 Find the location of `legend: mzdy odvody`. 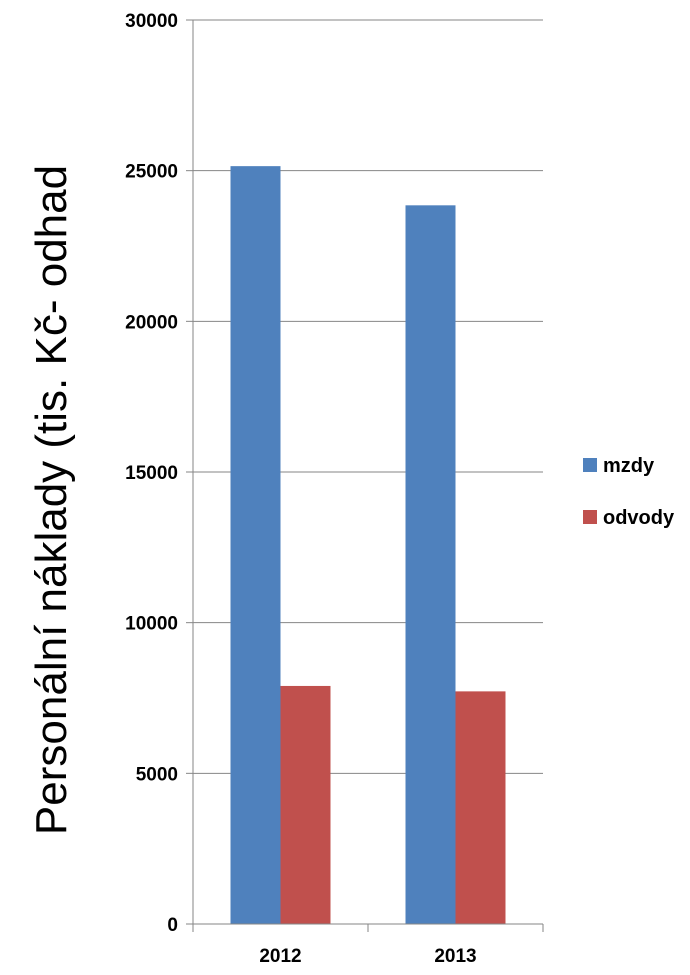

legend: mzdy odvody is located at coordinates (629, 492).